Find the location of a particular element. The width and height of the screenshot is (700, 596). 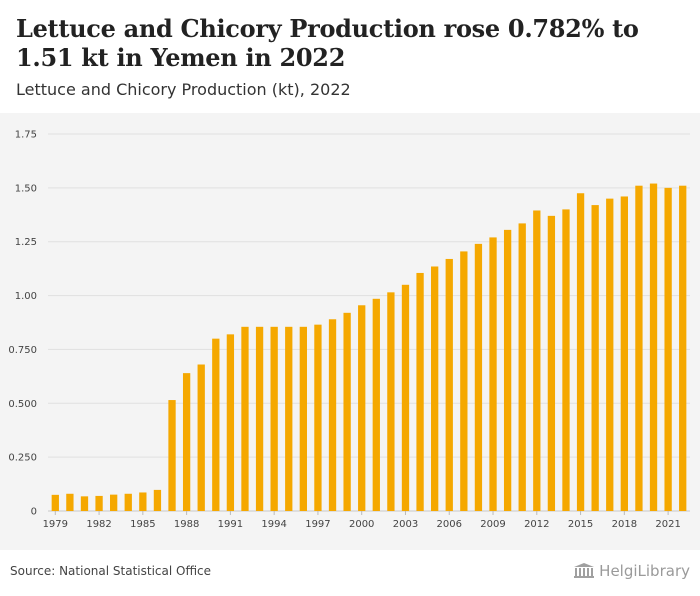

bar-2012 is located at coordinates (537, 360).